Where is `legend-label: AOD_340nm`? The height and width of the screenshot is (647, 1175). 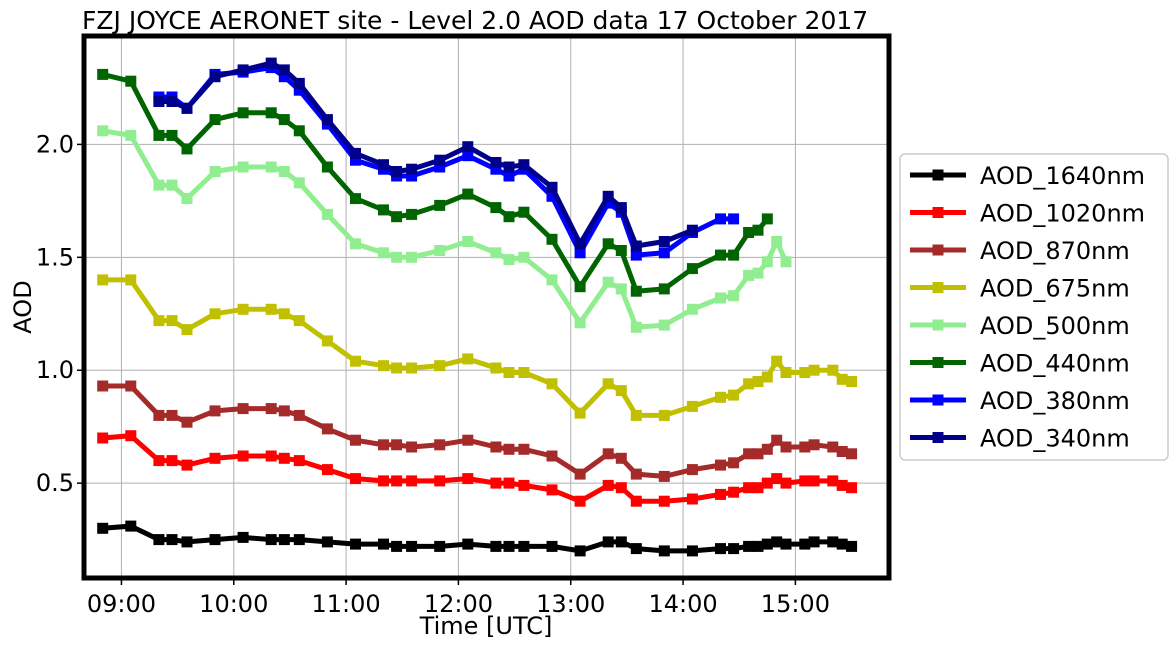 legend-label: AOD_340nm is located at coordinates (1055, 439).